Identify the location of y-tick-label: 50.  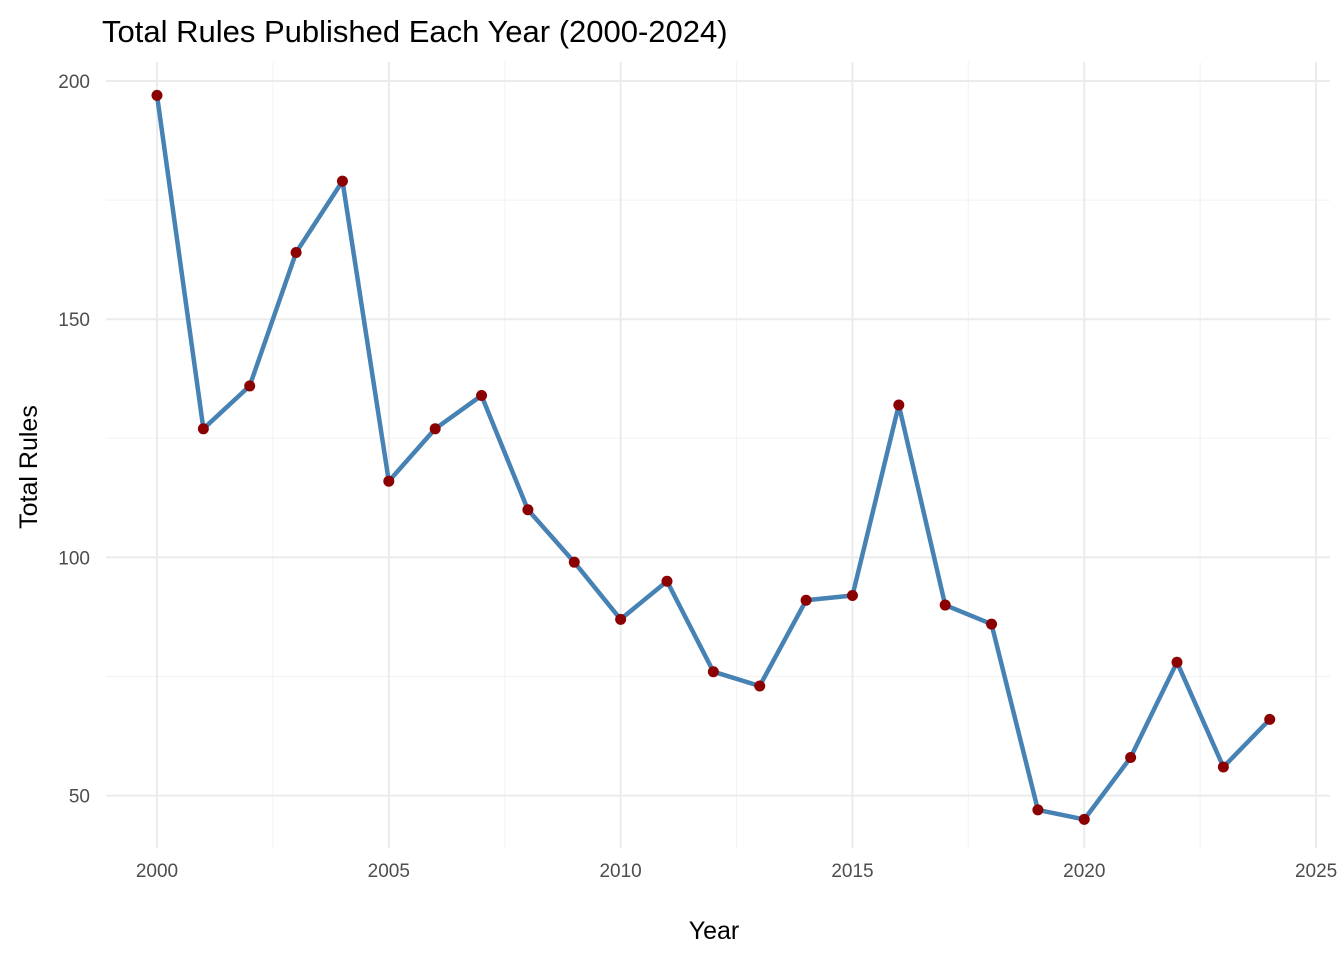
(79, 797).